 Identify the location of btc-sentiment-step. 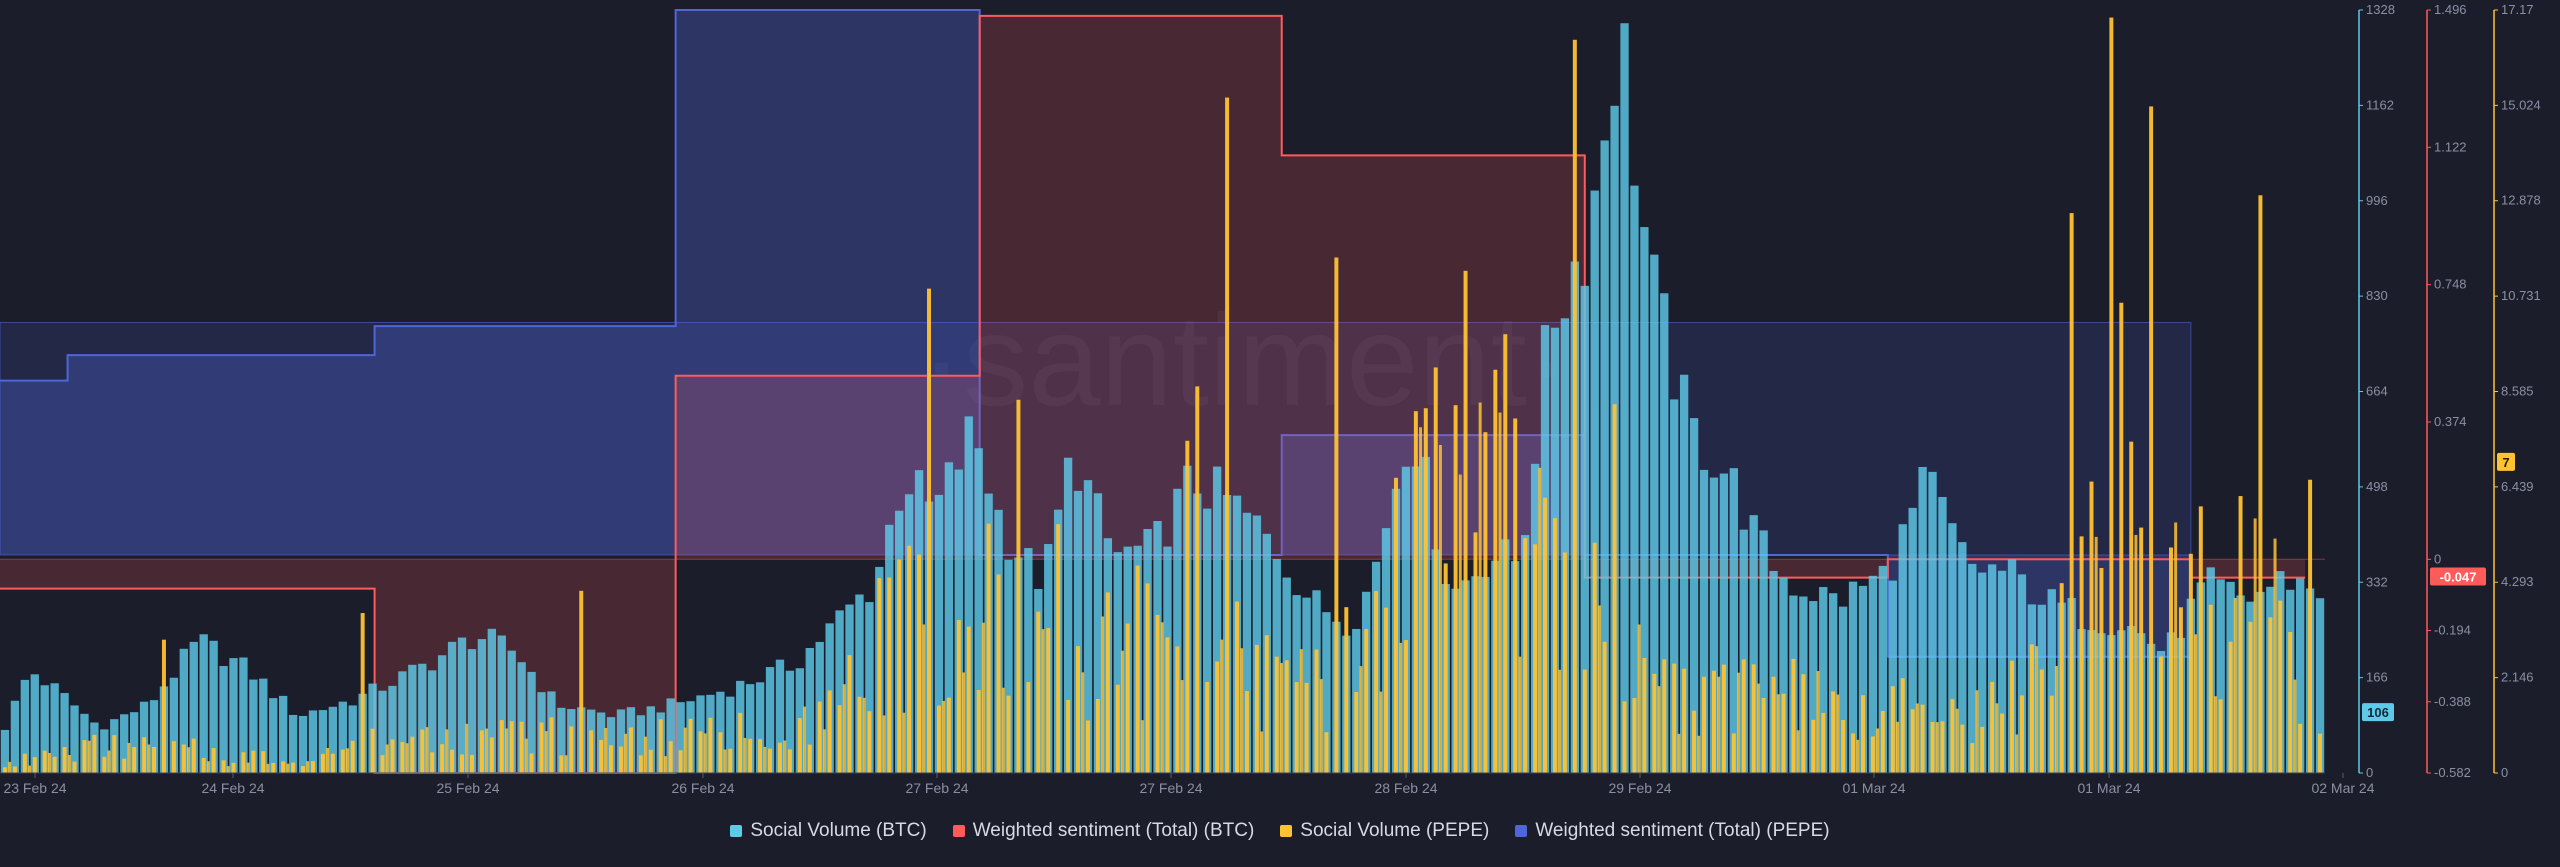
(827, 467).